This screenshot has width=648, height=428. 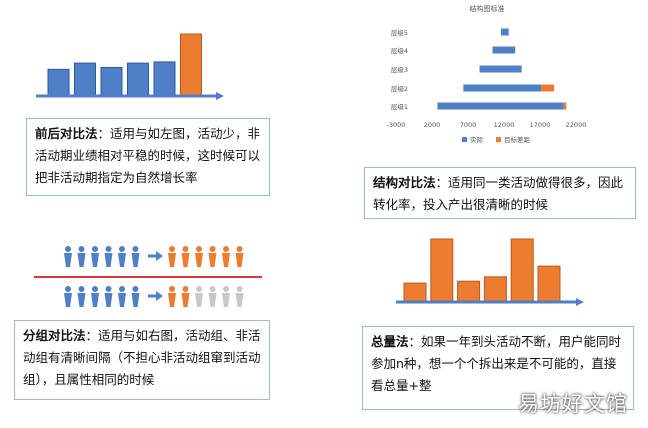 What do you see at coordinates (399, 50) in the screenshot?
I see `structure-y-tick-label: 层级4` at bounding box center [399, 50].